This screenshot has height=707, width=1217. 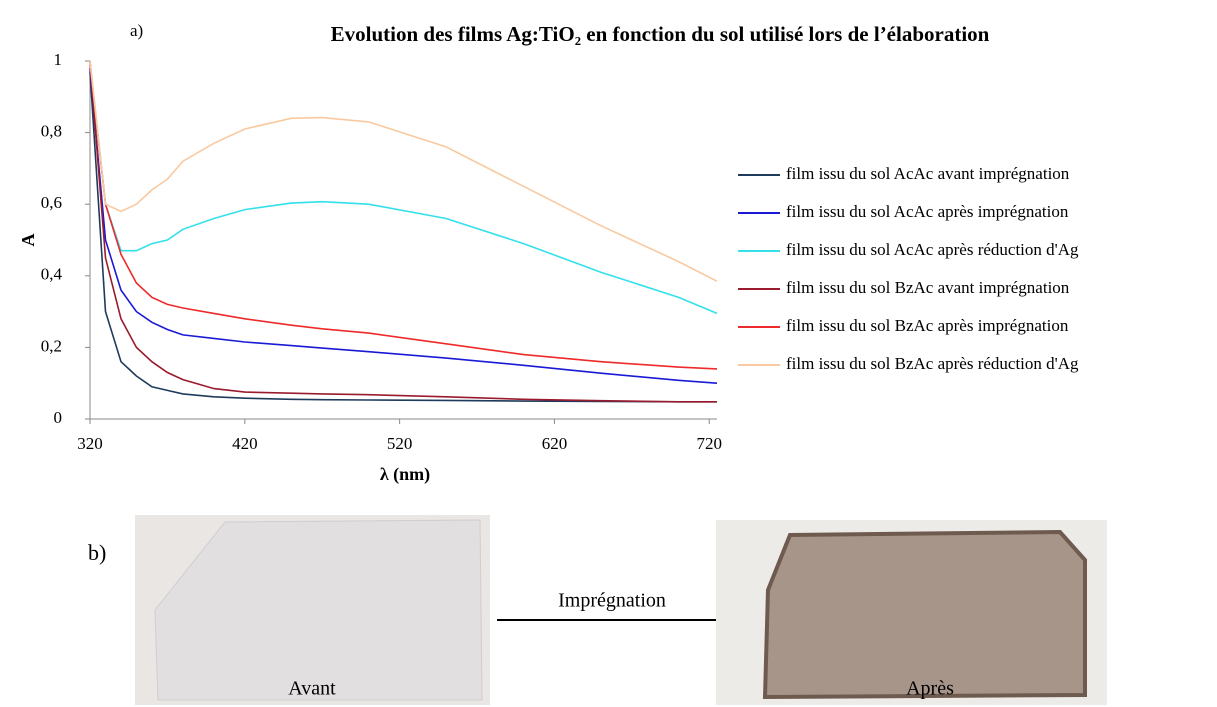 What do you see at coordinates (930, 689) in the screenshot?
I see `photo-caption: Après` at bounding box center [930, 689].